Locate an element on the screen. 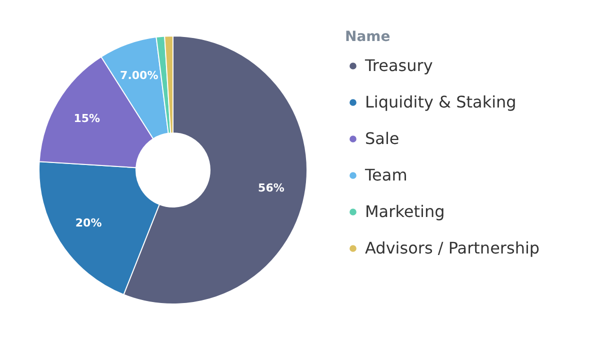 The width and height of the screenshot is (599, 338). data-label: 20% is located at coordinates (88, 223).